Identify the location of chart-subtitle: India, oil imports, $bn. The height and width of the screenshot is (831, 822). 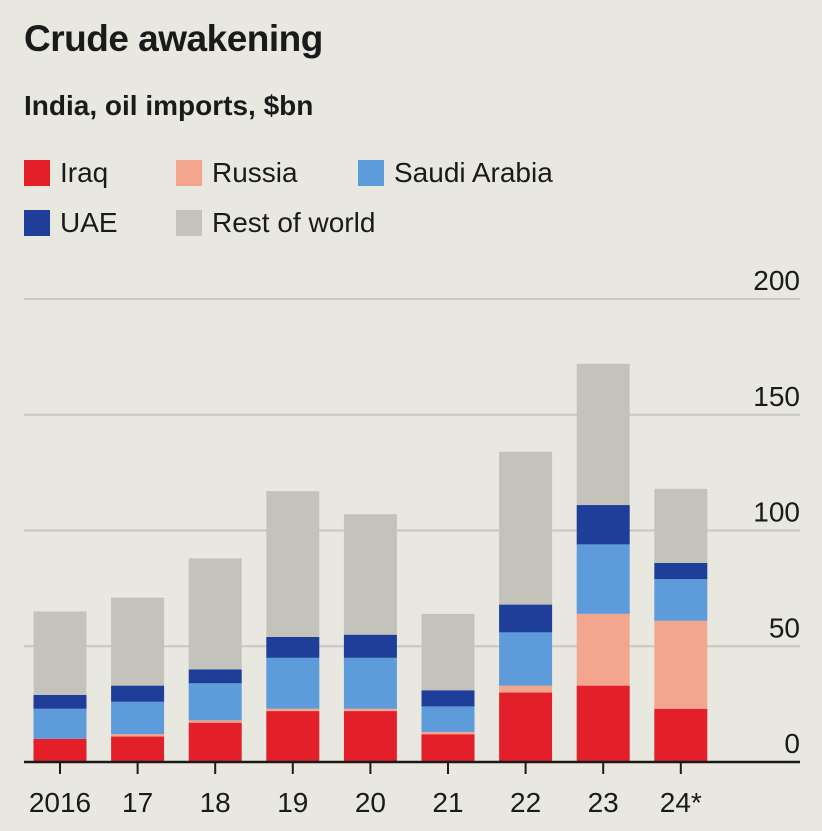
(169, 105).